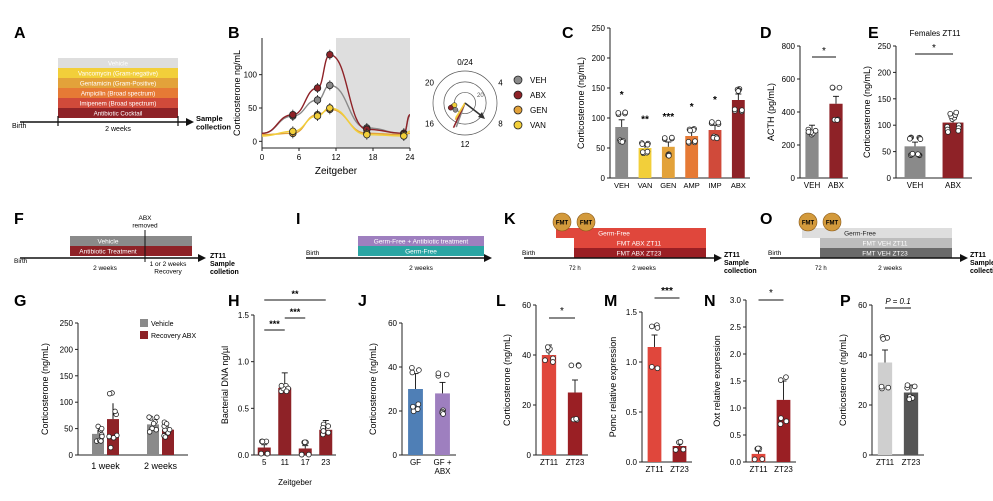 The height and width of the screenshot is (501, 993). Describe the element at coordinates (897, 301) in the screenshot. I see `significance-label: P = 0.1` at that location.